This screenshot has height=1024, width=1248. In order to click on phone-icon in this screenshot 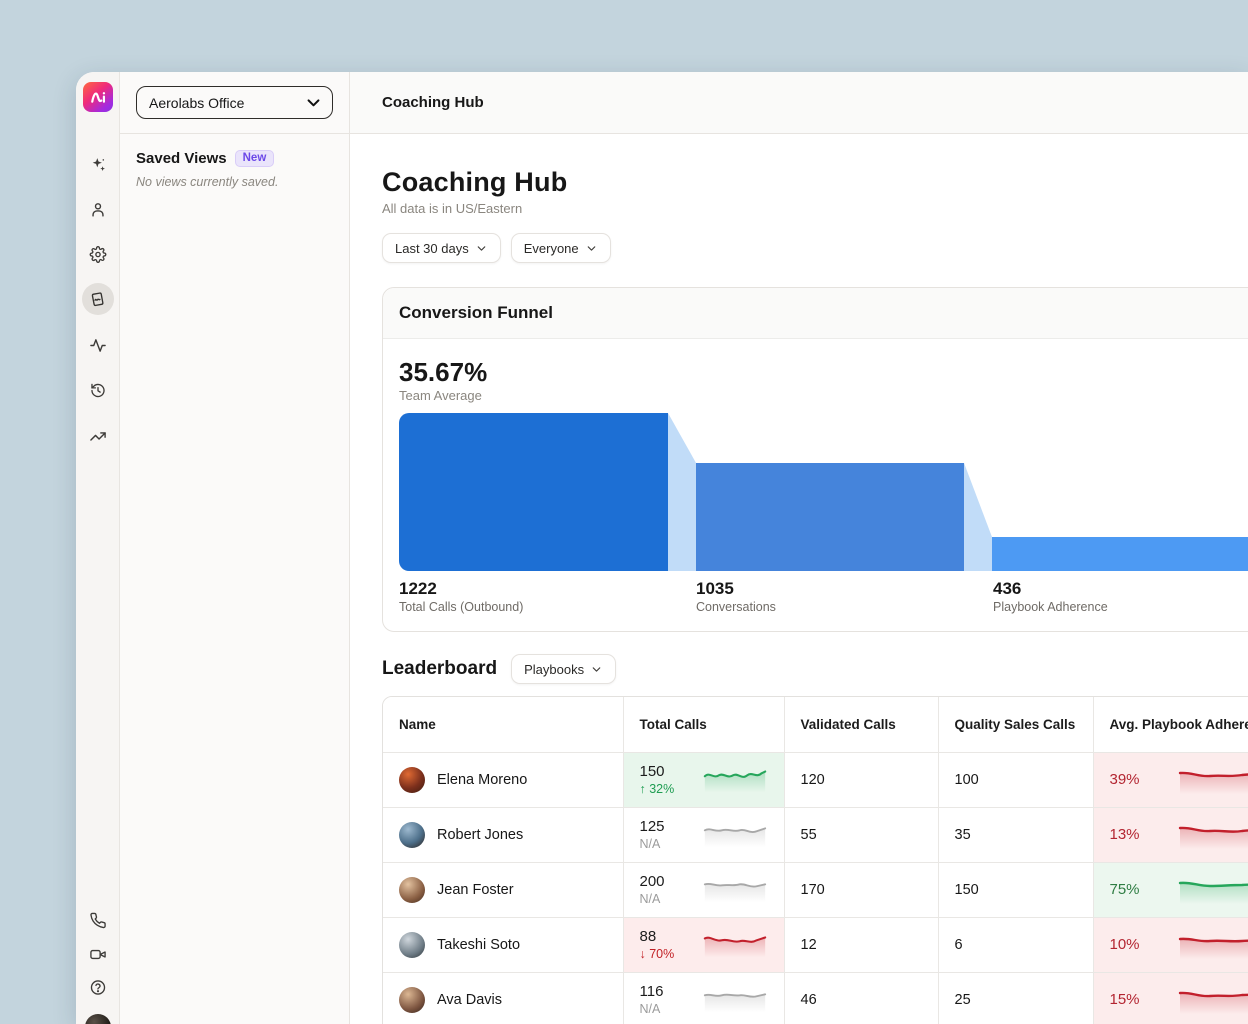, I will do `click(97, 920)`.